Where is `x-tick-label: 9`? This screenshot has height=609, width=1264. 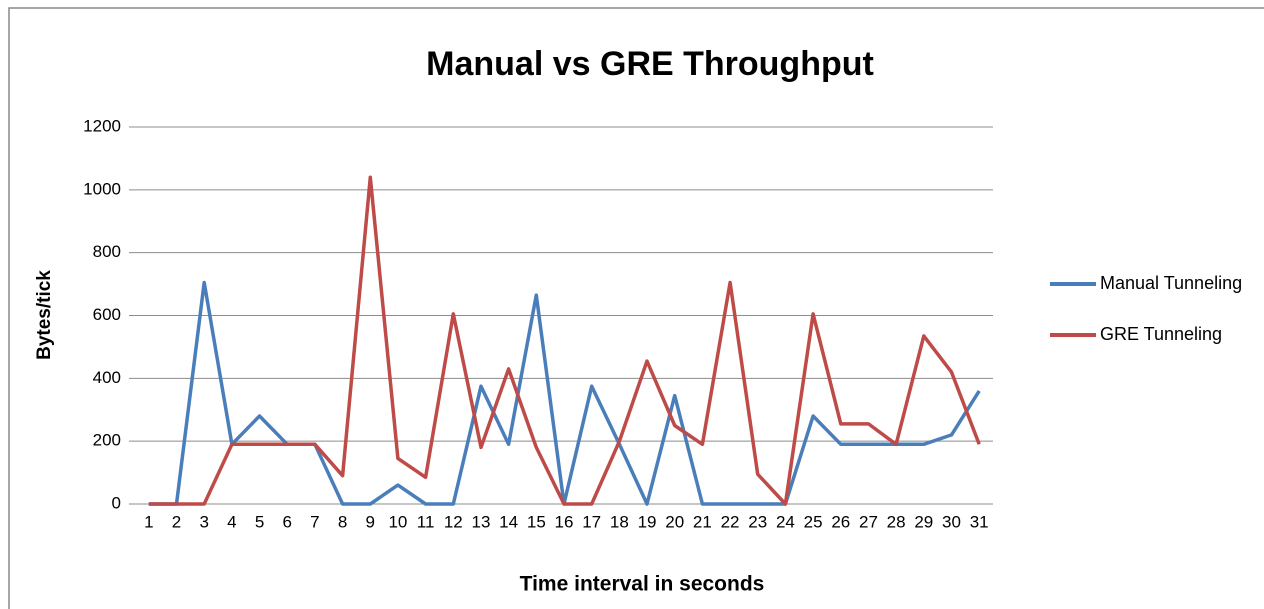 x-tick-label: 9 is located at coordinates (370, 521).